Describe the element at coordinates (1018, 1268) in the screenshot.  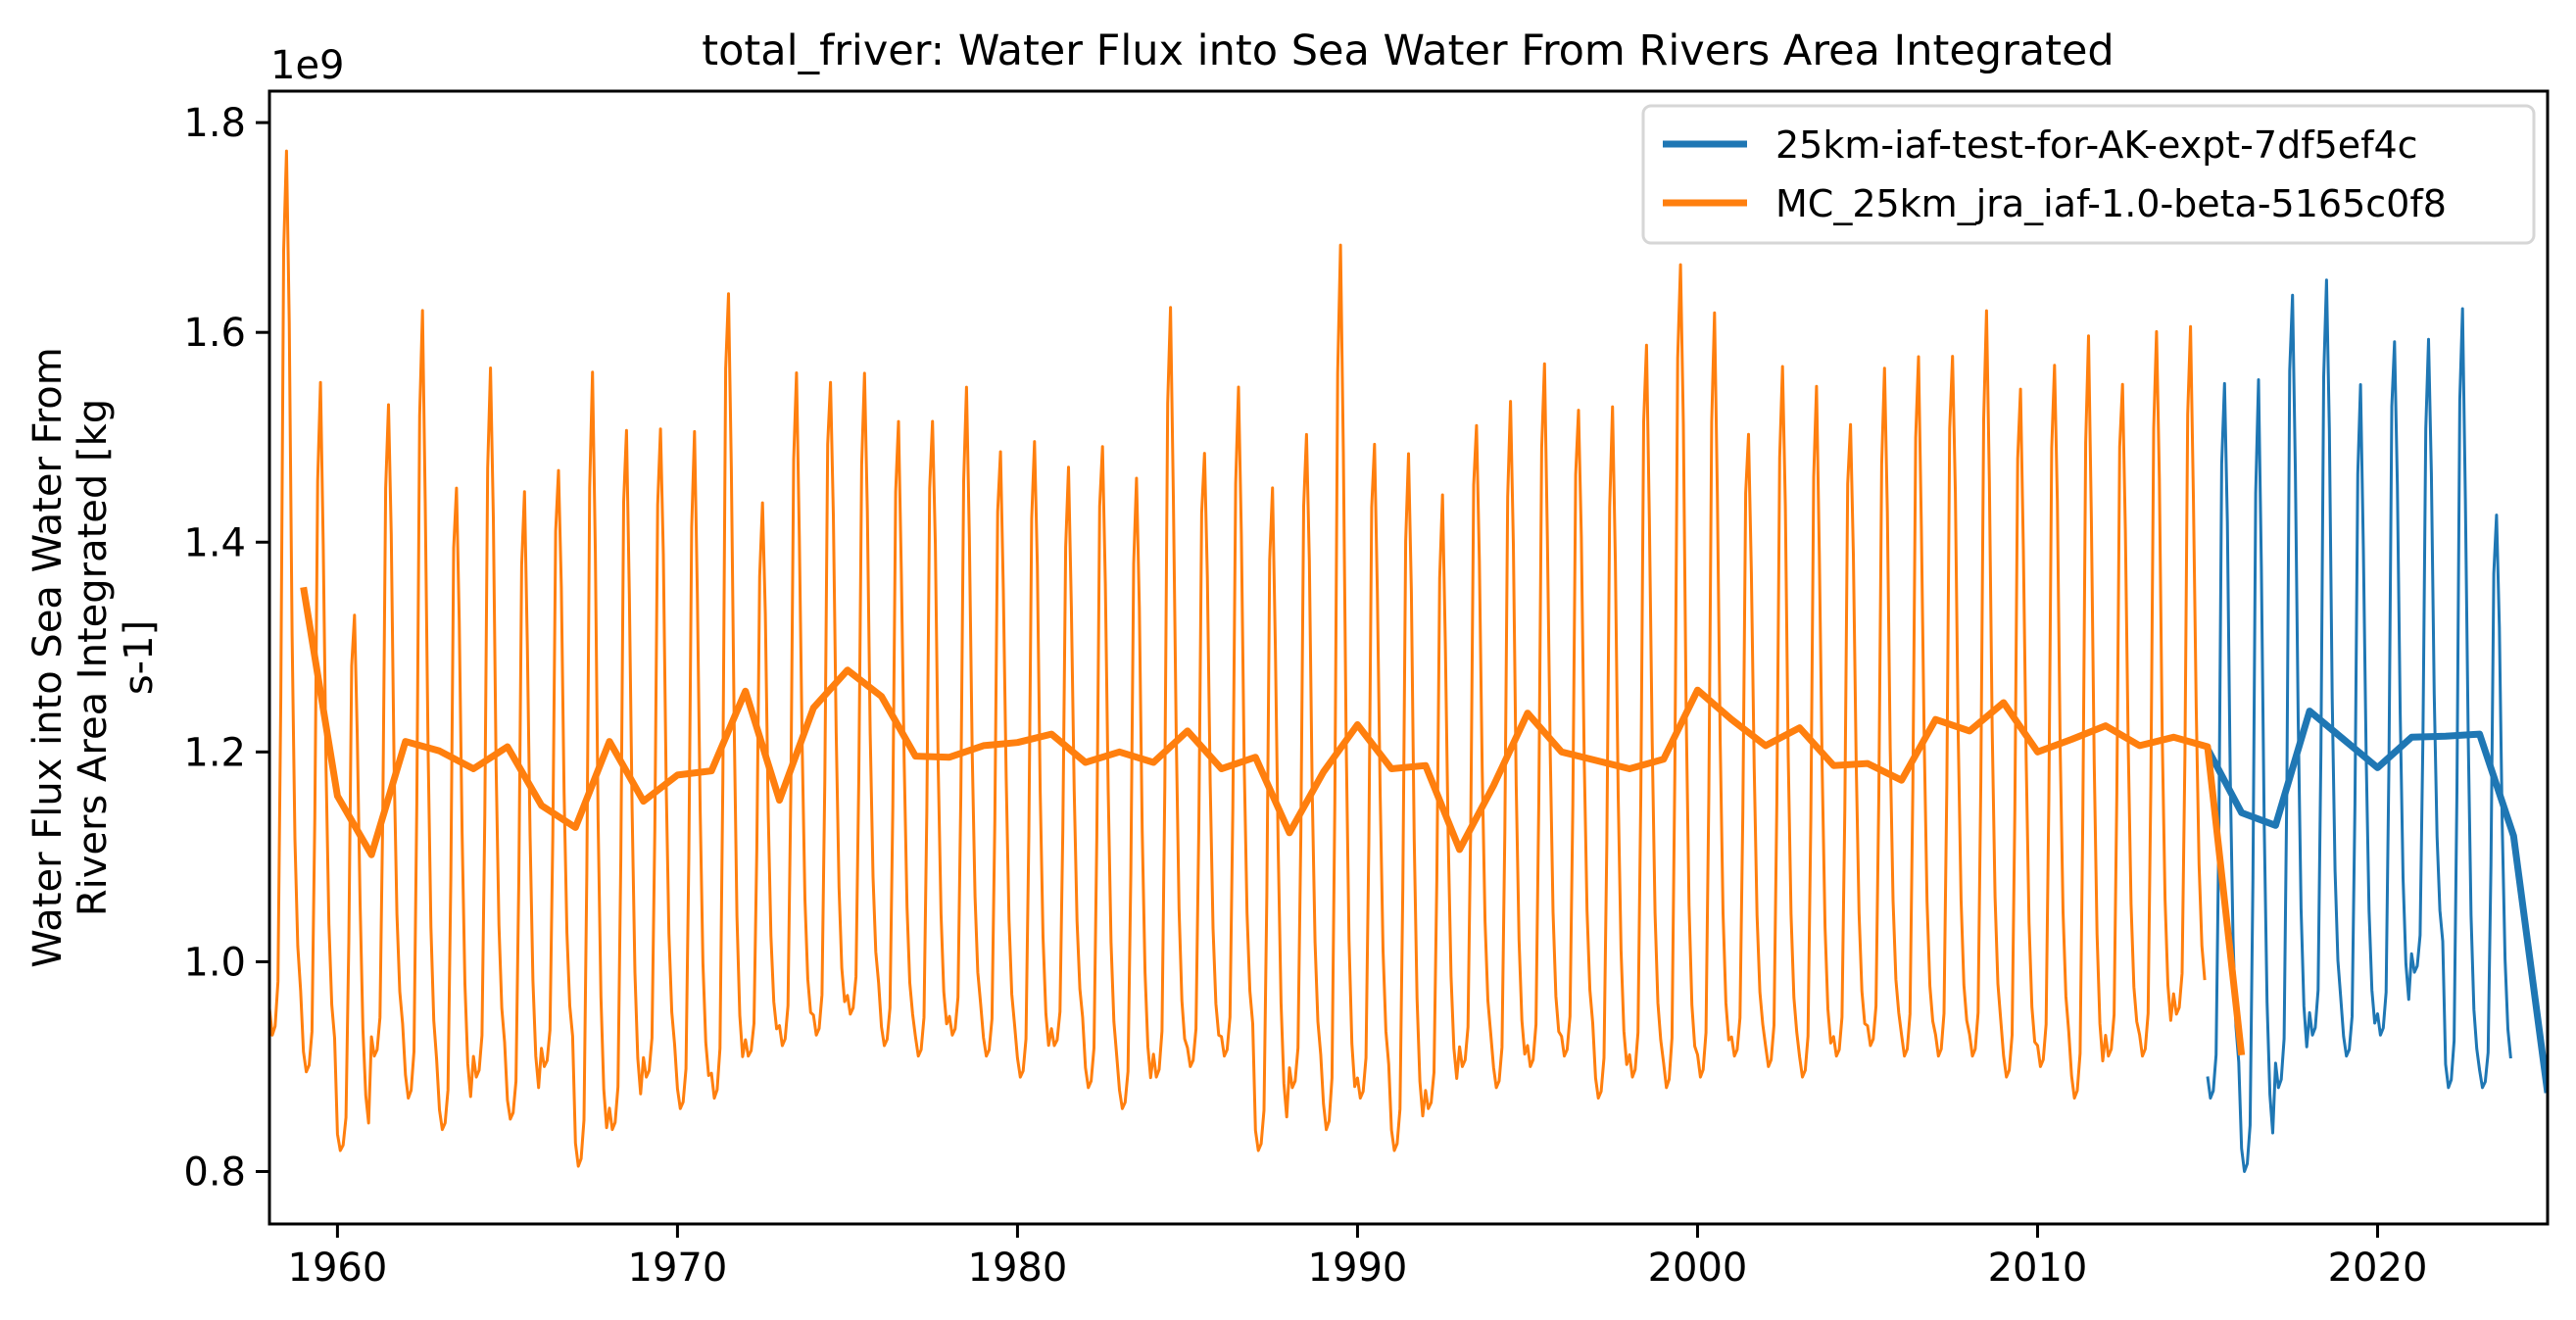
I see `x-tick-label: 1980` at that location.